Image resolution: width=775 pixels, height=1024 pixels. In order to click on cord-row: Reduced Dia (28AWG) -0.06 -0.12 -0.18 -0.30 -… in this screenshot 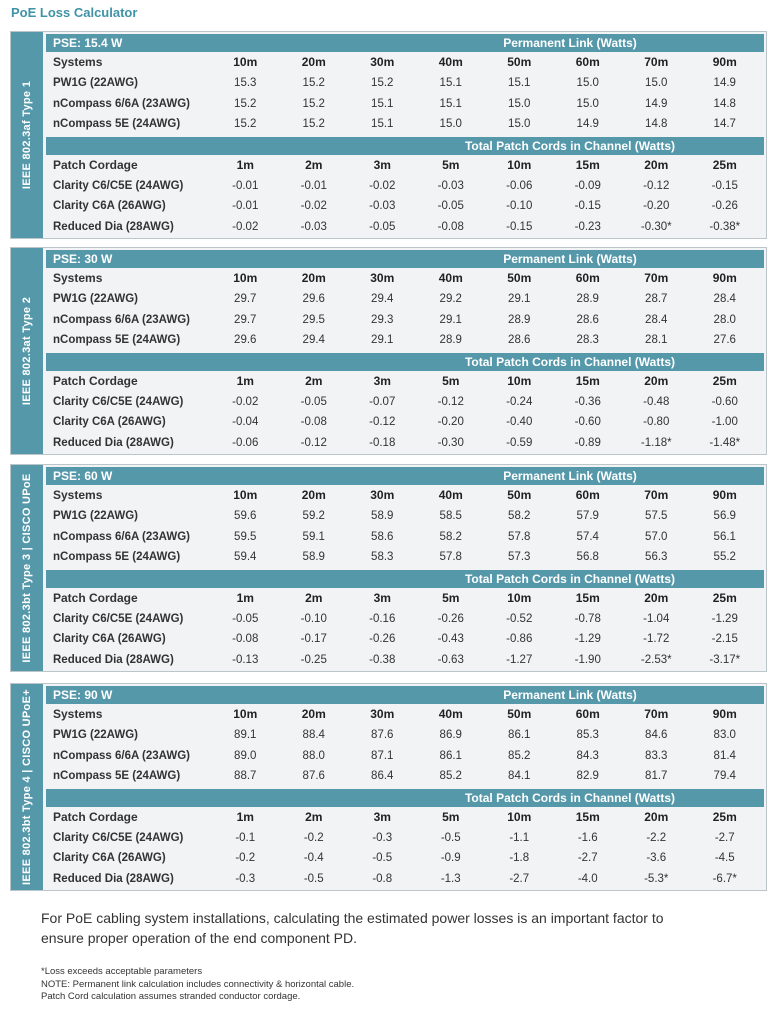, I will do `click(405, 443)`.